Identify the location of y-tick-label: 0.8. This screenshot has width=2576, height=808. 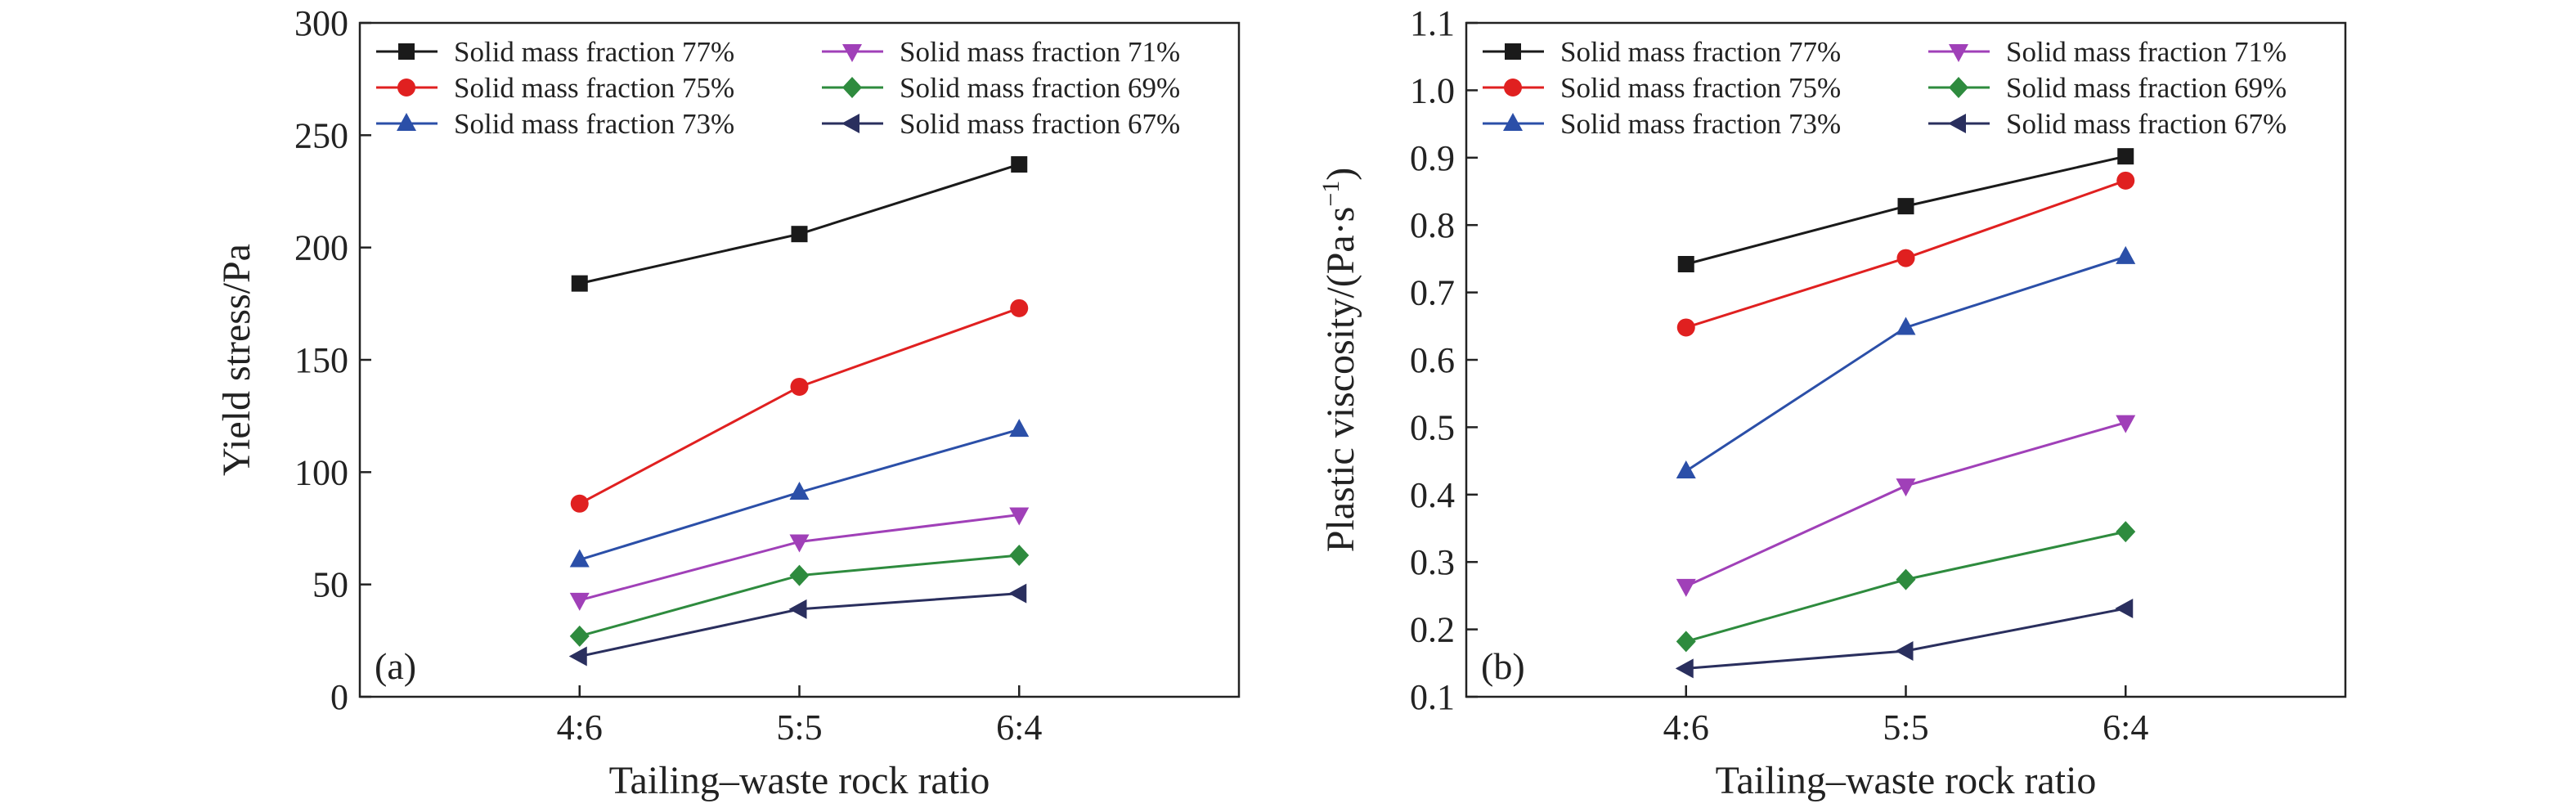
(1433, 225).